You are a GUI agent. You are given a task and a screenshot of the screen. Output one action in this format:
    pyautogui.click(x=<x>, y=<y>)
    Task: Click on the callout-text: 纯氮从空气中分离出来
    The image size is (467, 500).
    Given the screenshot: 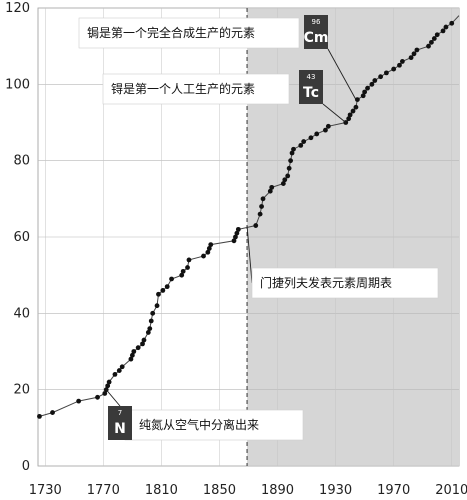 What is the action you would take?
    pyautogui.click(x=199, y=424)
    